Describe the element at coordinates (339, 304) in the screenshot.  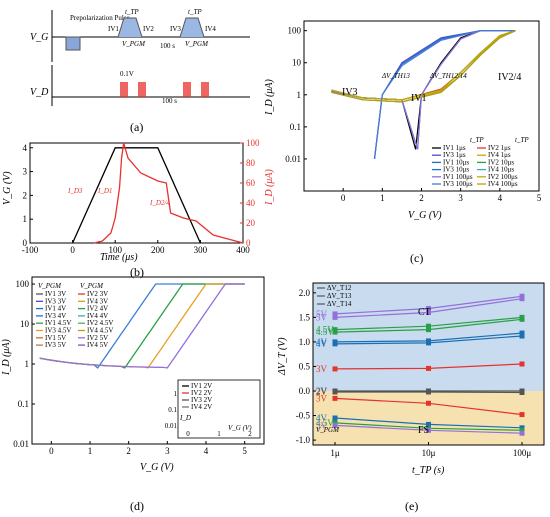
I see `panel-e-legend-entry: ΔV_T14` at that location.